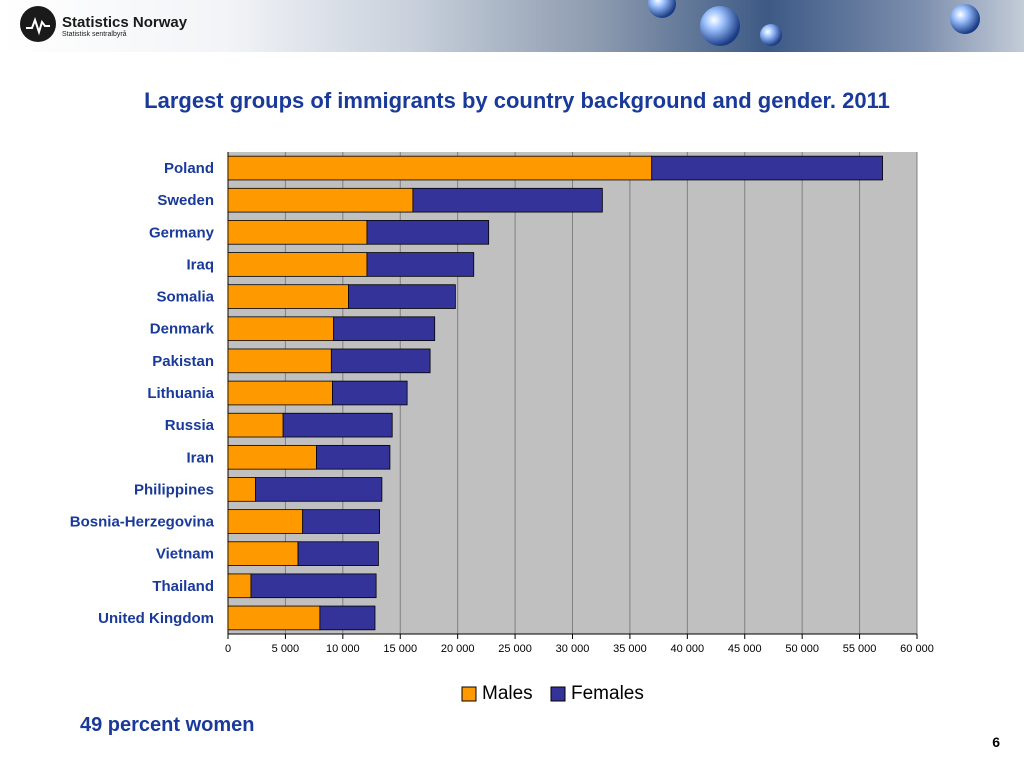 This screenshot has height=768, width=1024. Describe the element at coordinates (507, 693) in the screenshot. I see `legend-label: Males` at that location.